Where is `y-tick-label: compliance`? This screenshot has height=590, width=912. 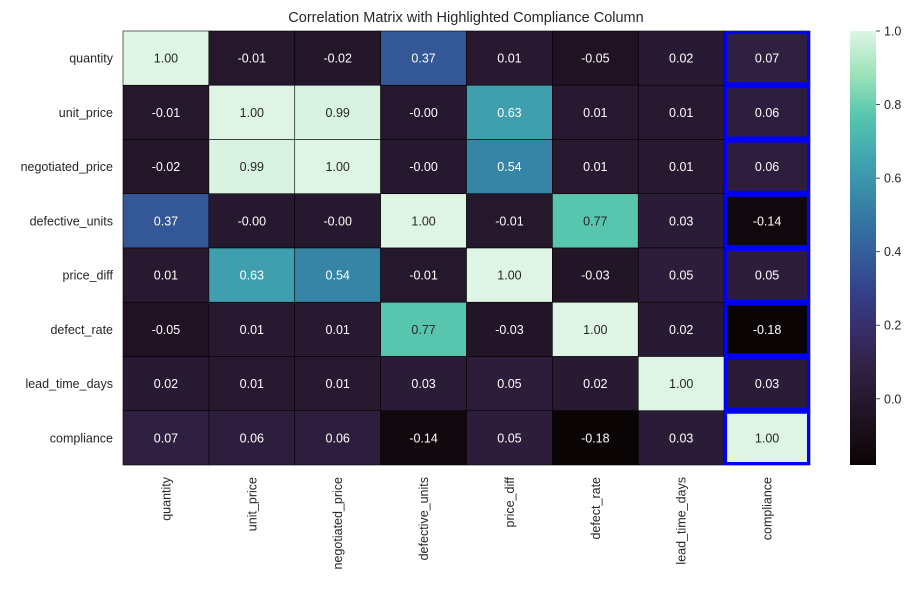
y-tick-label: compliance is located at coordinates (81, 438).